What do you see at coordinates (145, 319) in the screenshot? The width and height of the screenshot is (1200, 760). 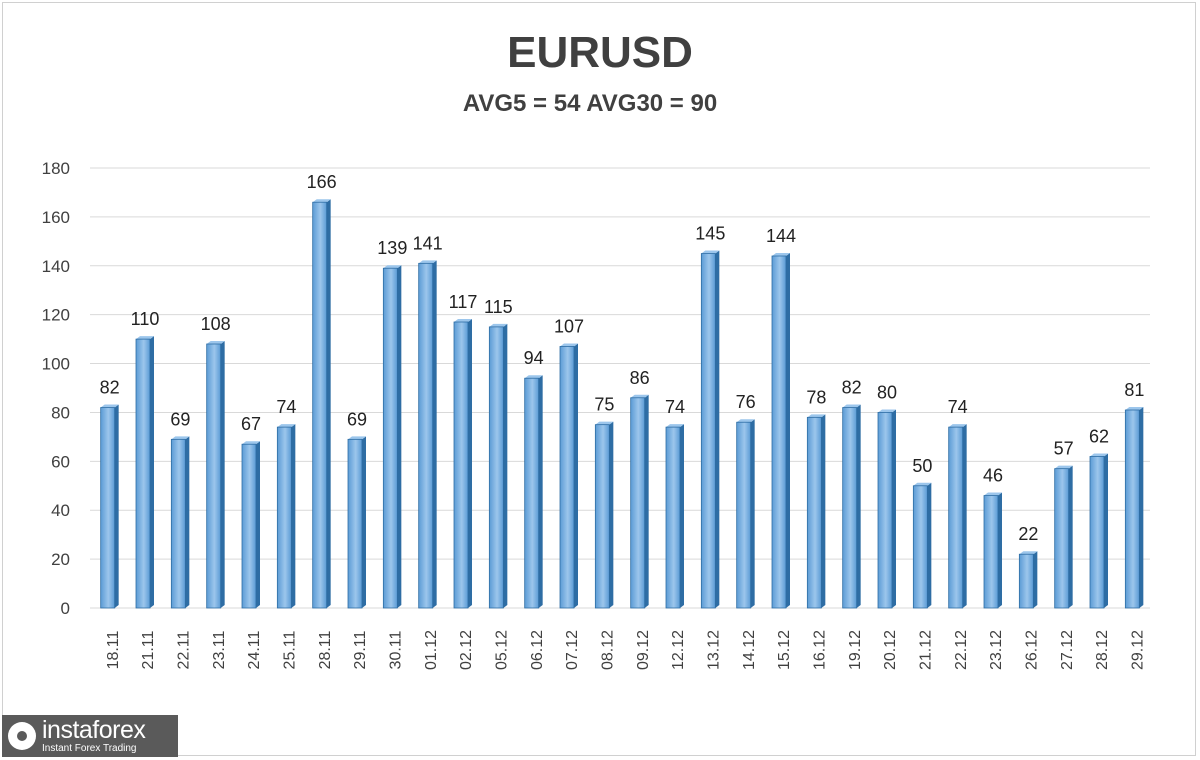 I see `data-label: 110` at bounding box center [145, 319].